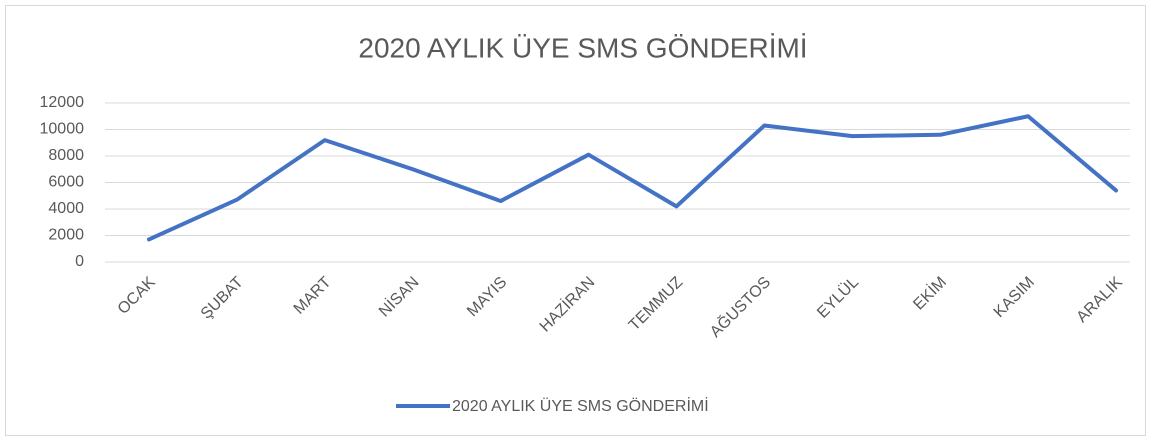 Image resolution: width=1152 pixels, height=441 pixels. I want to click on chart-title: 2020 AYLIK ÜYE SMS GÖNDERİMİ, so click(582, 47).